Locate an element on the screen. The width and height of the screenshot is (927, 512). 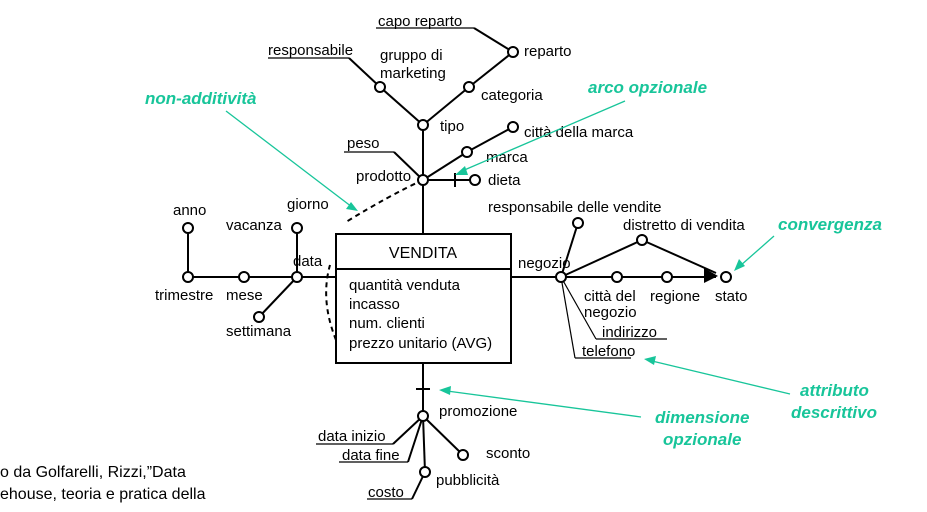
label-negozio: negozio is located at coordinates (544, 263).